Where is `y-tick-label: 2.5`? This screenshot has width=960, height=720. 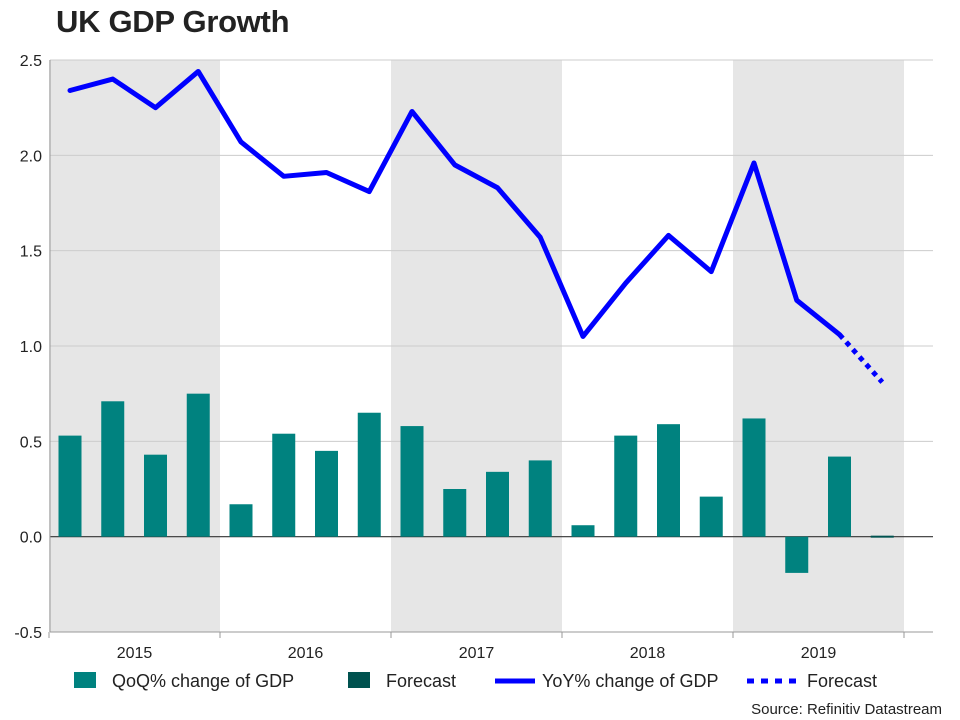
y-tick-label: 2.5 is located at coordinates (31, 61).